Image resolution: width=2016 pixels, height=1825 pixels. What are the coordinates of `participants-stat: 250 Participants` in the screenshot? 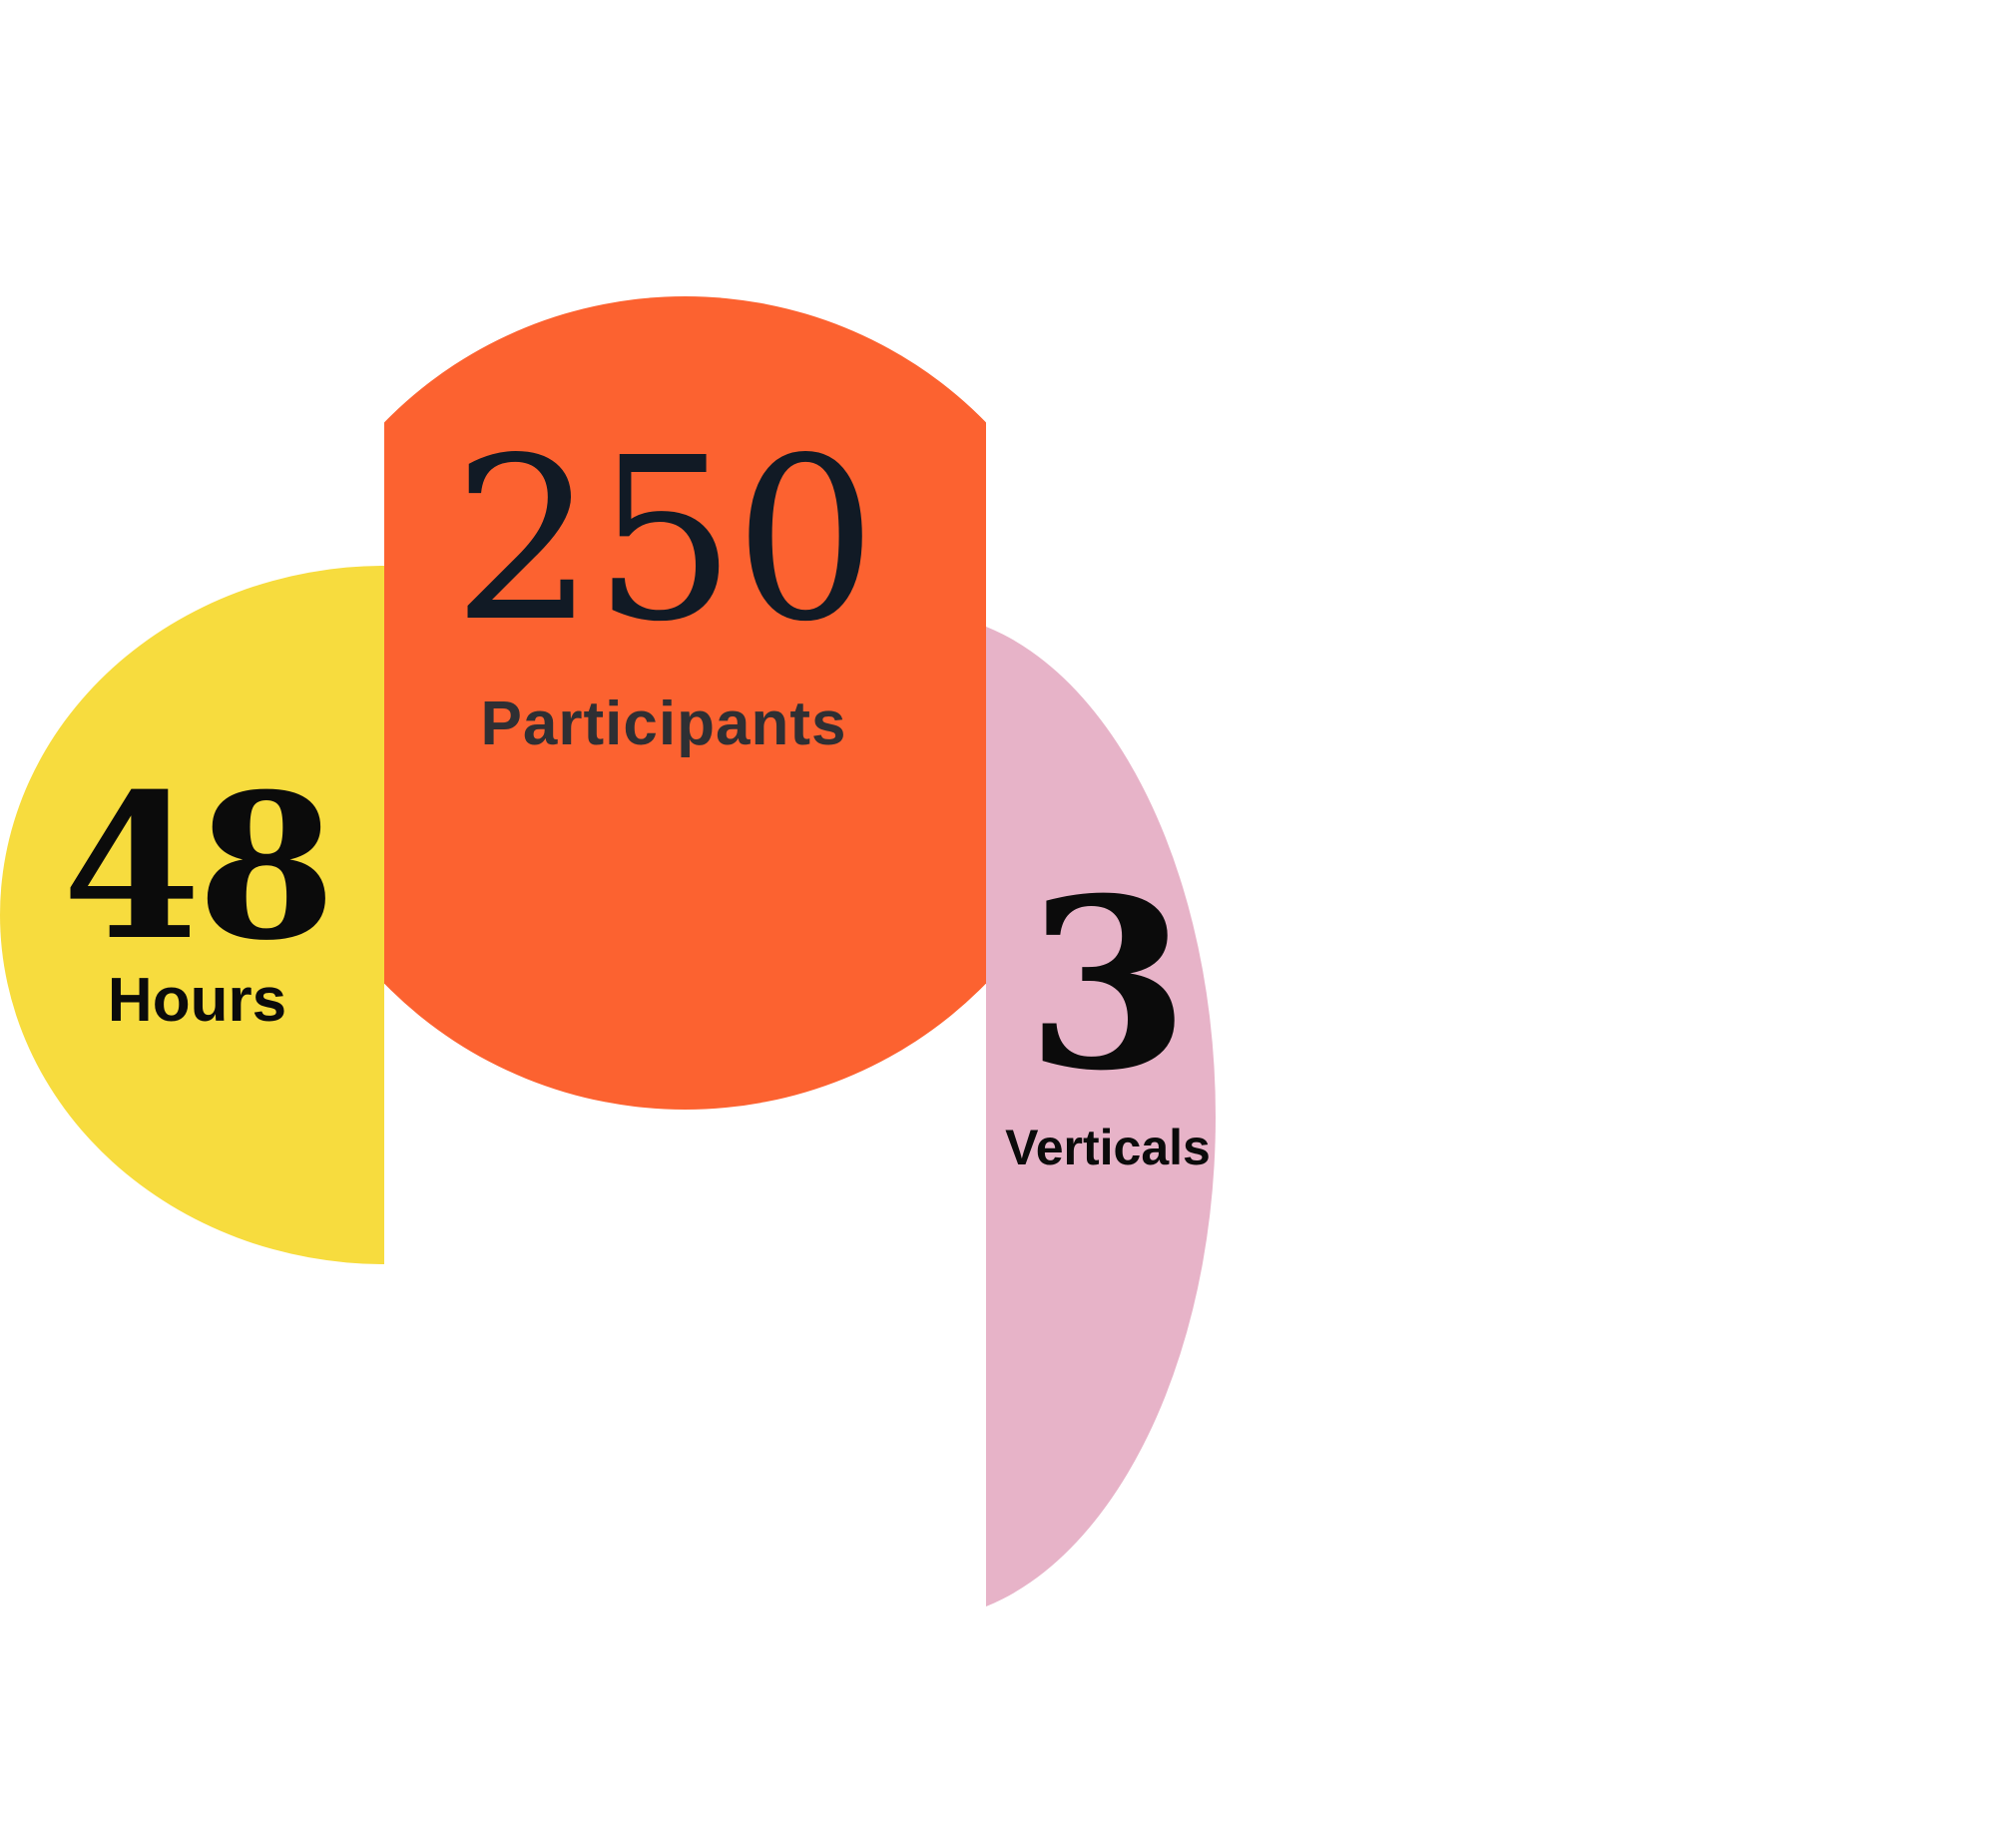 It's located at (663, 592).